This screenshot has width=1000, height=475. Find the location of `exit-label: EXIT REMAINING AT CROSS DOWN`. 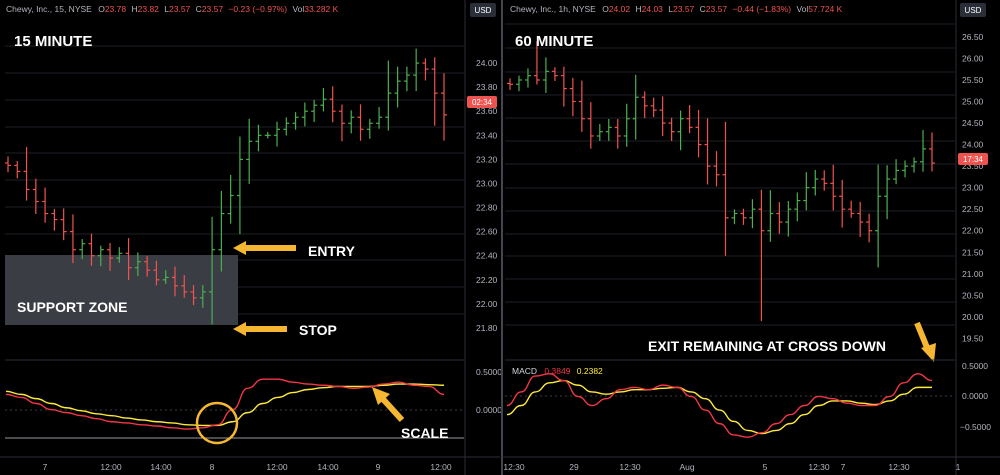

exit-label: EXIT REMAINING AT CROSS DOWN is located at coordinates (767, 346).